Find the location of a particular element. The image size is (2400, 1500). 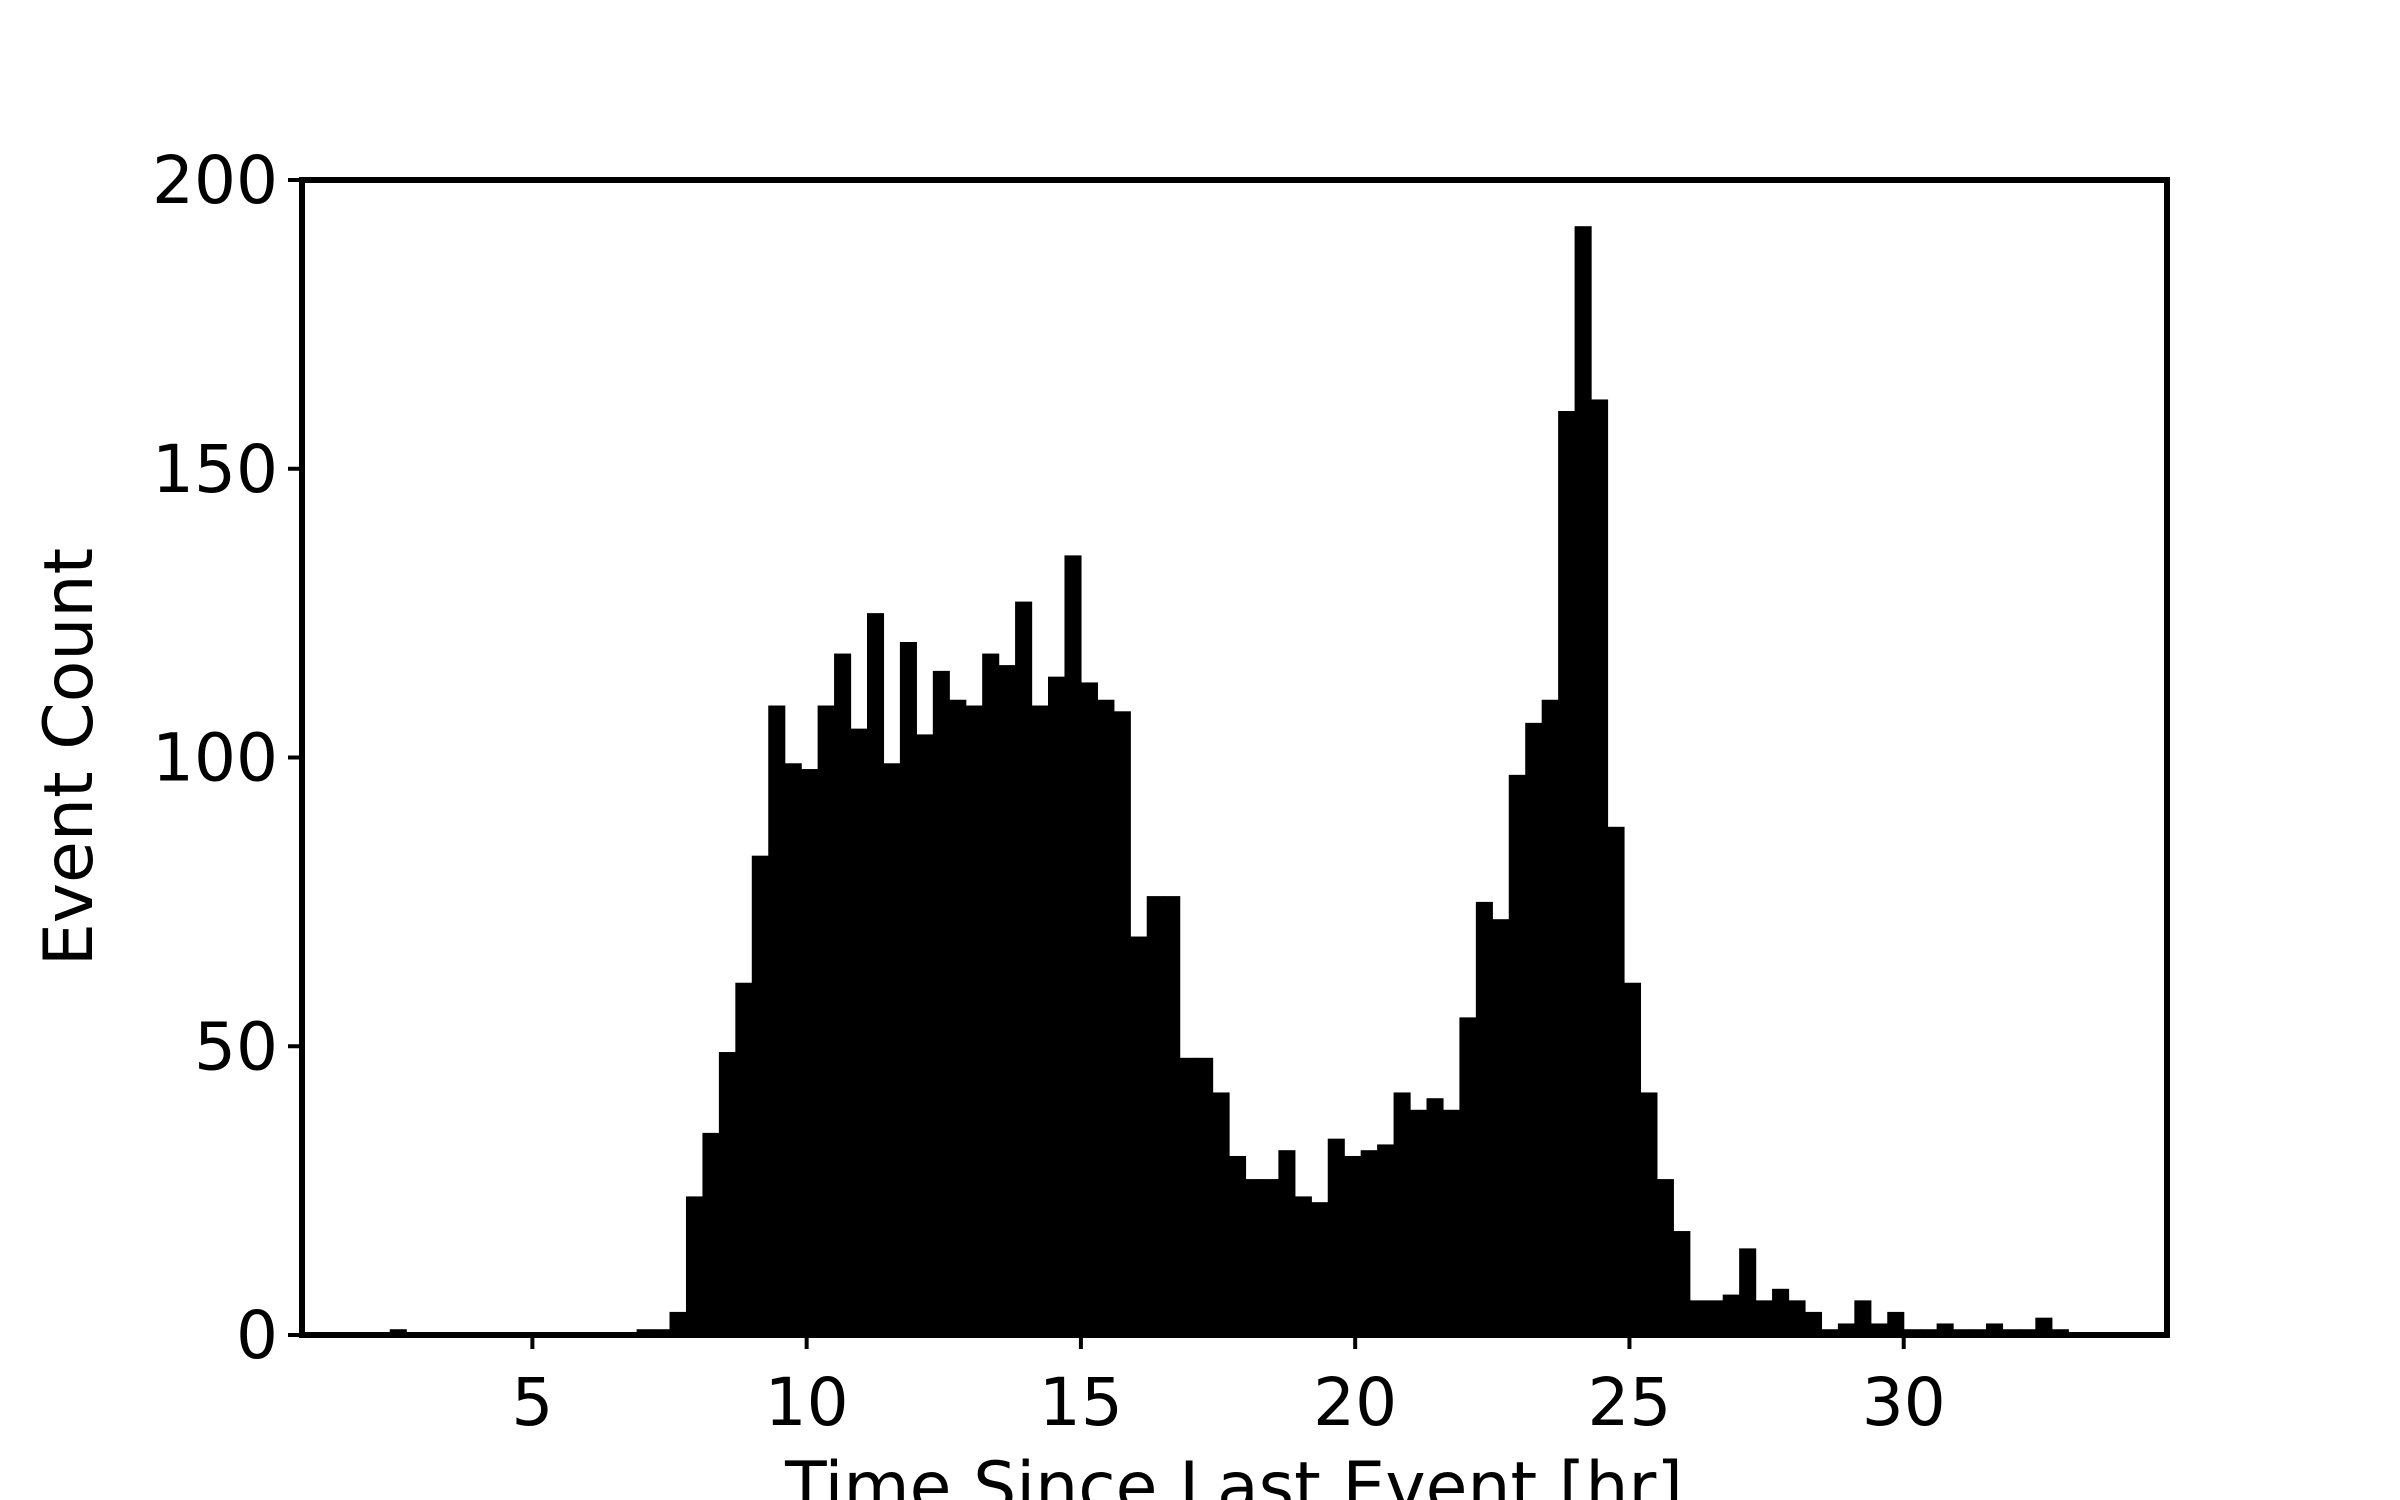

y-axis-ticks: 0 50 100 150 200 is located at coordinates (227, 758).